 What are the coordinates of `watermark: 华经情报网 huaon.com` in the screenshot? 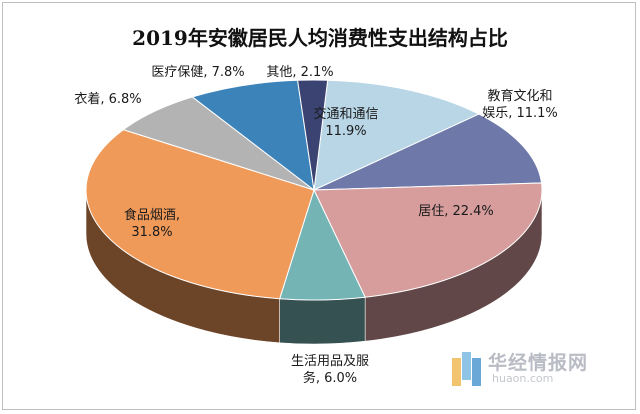 It's located at (537, 368).